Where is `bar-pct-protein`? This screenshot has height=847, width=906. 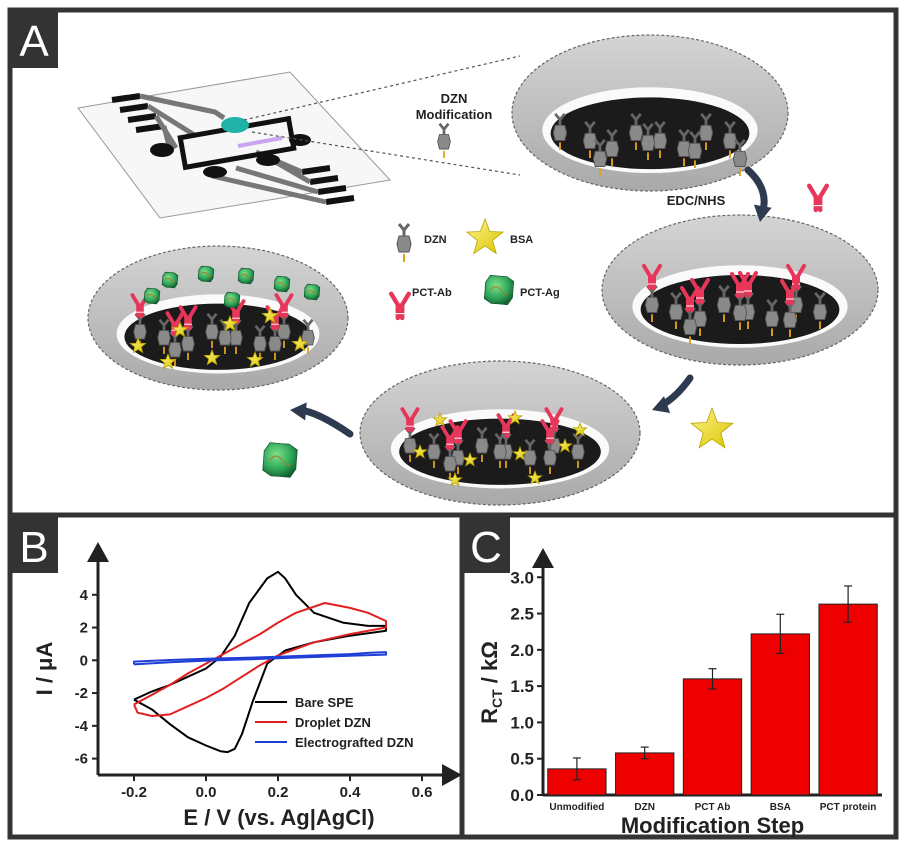
bar-pct-protein is located at coordinates (848, 699).